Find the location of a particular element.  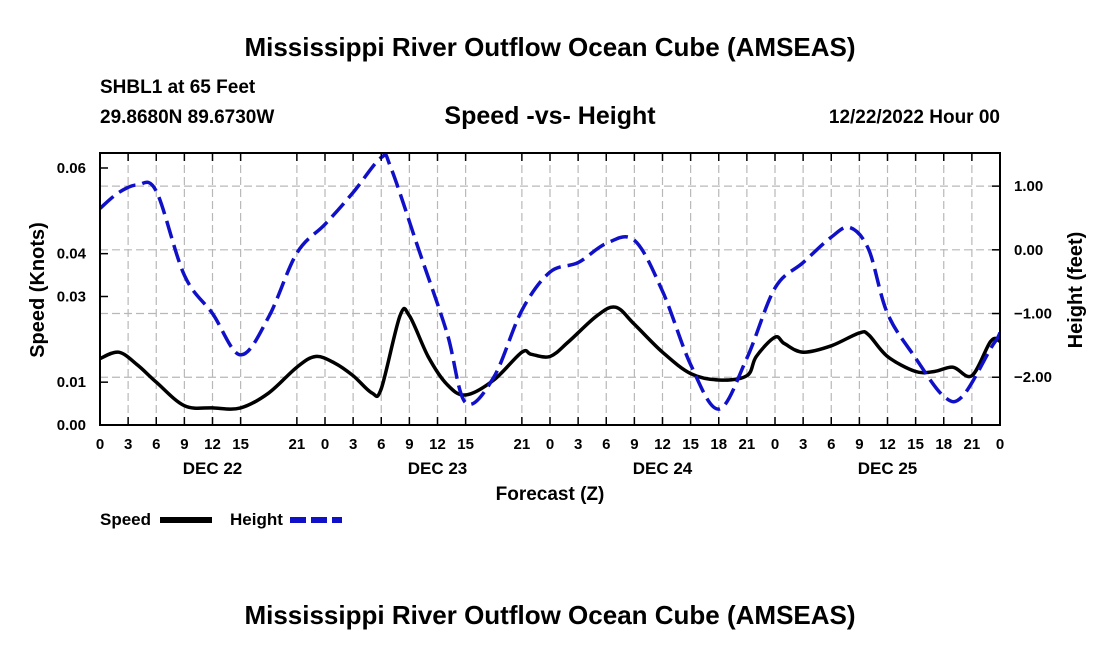

y-left-tick-label: 0.01 is located at coordinates (71, 382).